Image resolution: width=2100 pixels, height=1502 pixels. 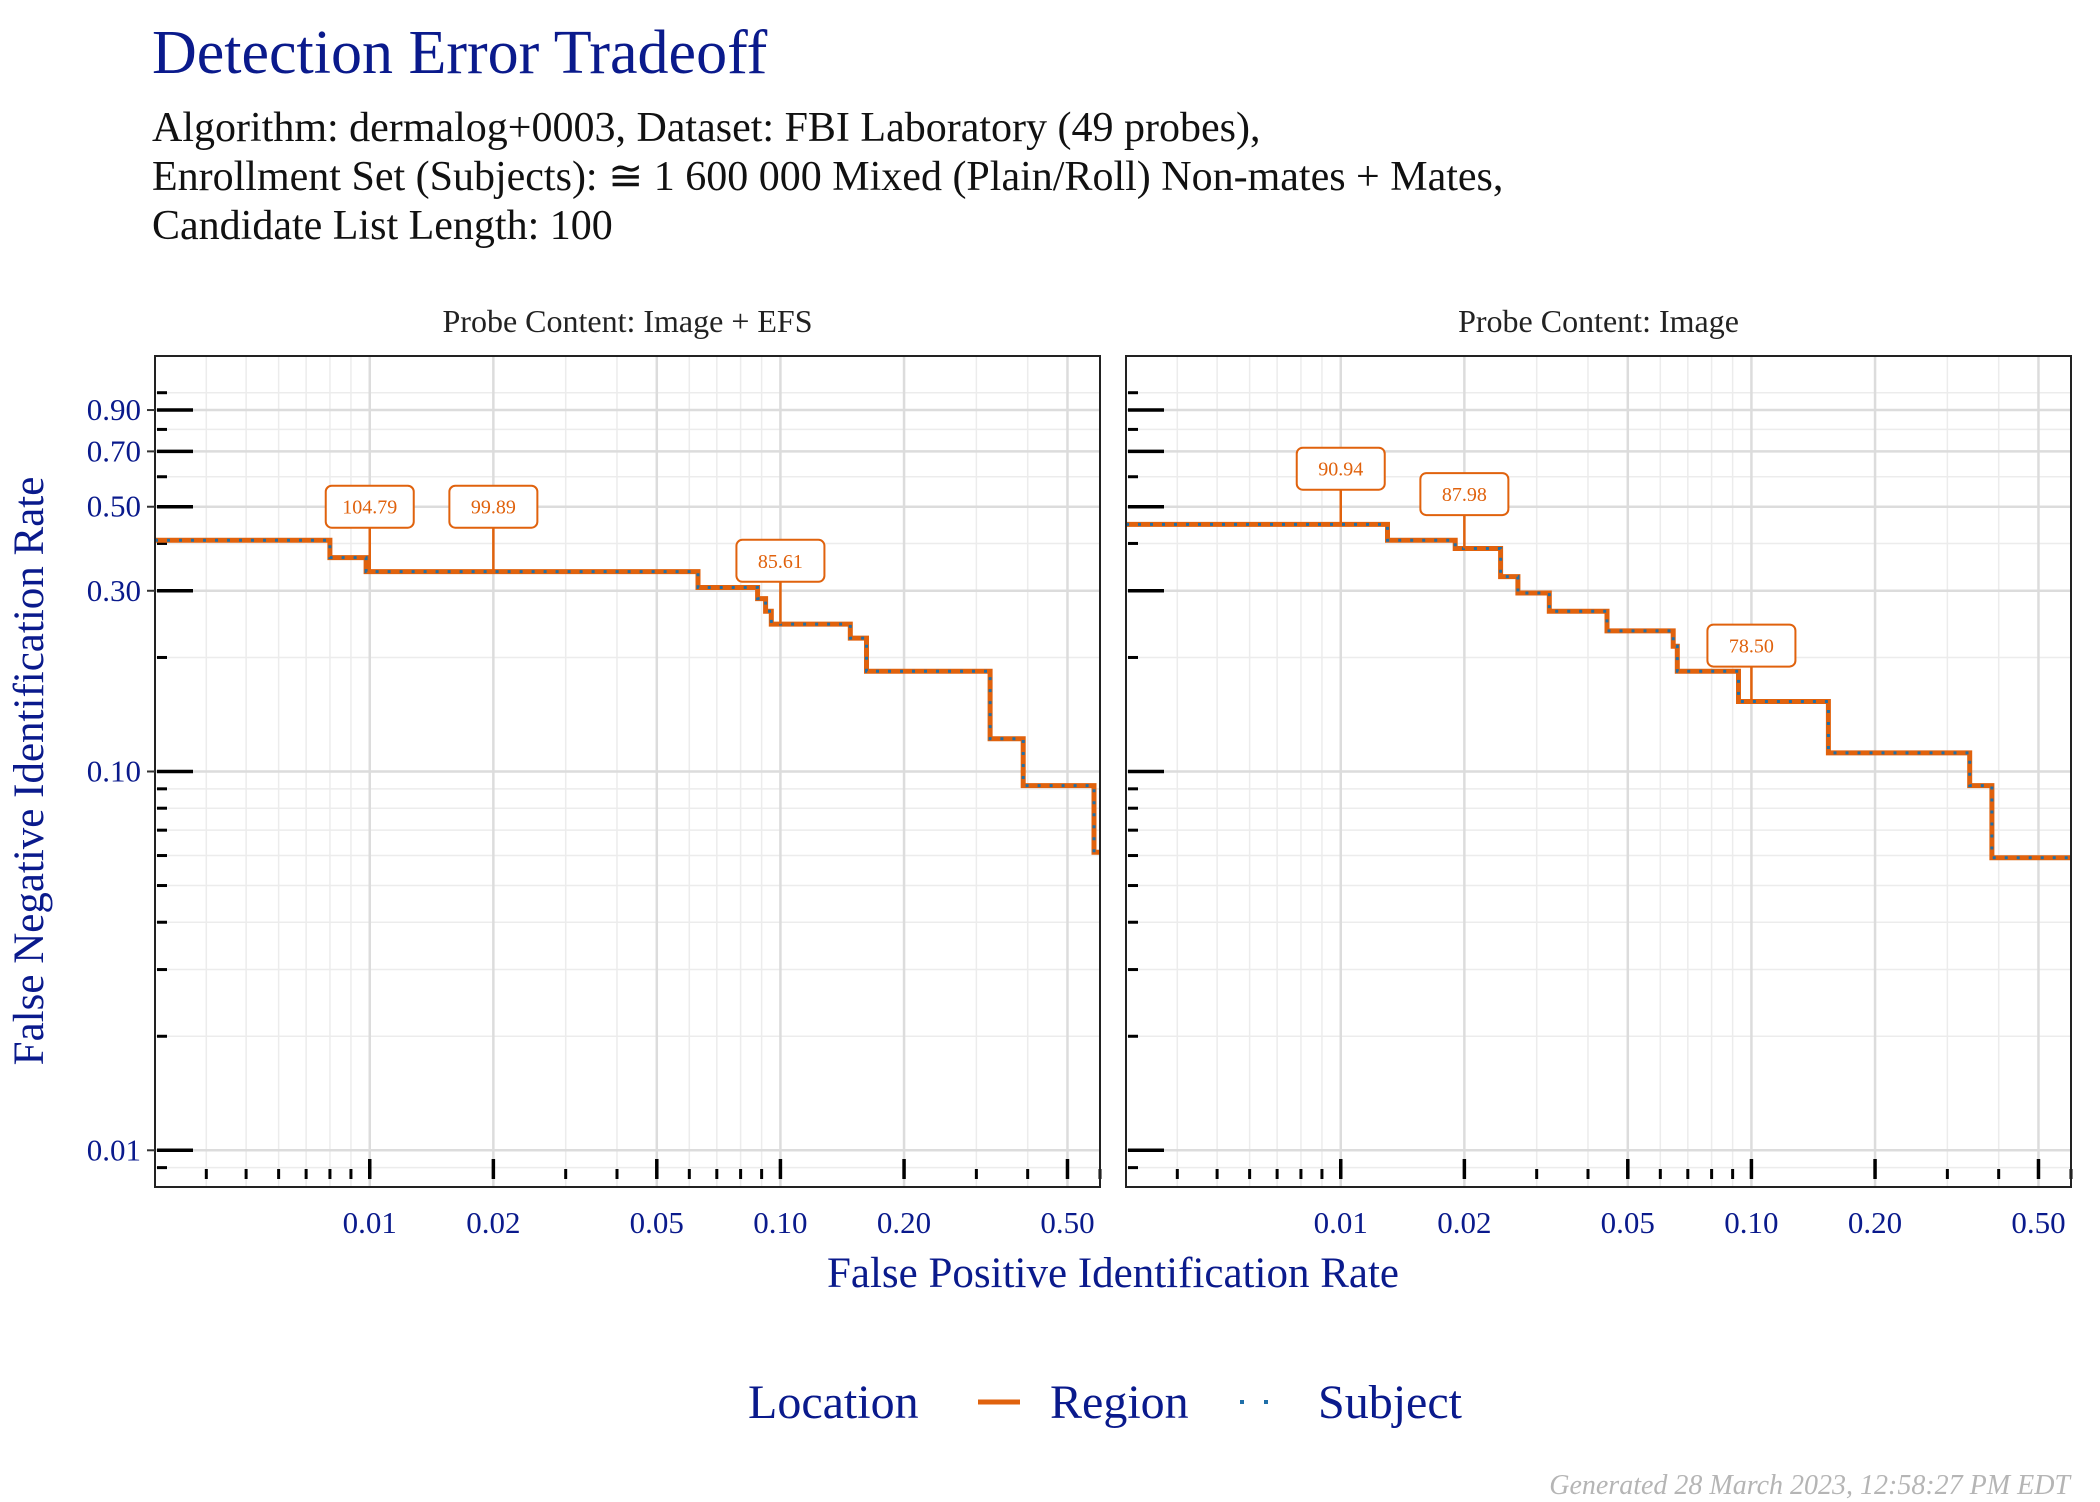 I want to click on legend: Location Region Subject, so click(x=1105, y=1402).